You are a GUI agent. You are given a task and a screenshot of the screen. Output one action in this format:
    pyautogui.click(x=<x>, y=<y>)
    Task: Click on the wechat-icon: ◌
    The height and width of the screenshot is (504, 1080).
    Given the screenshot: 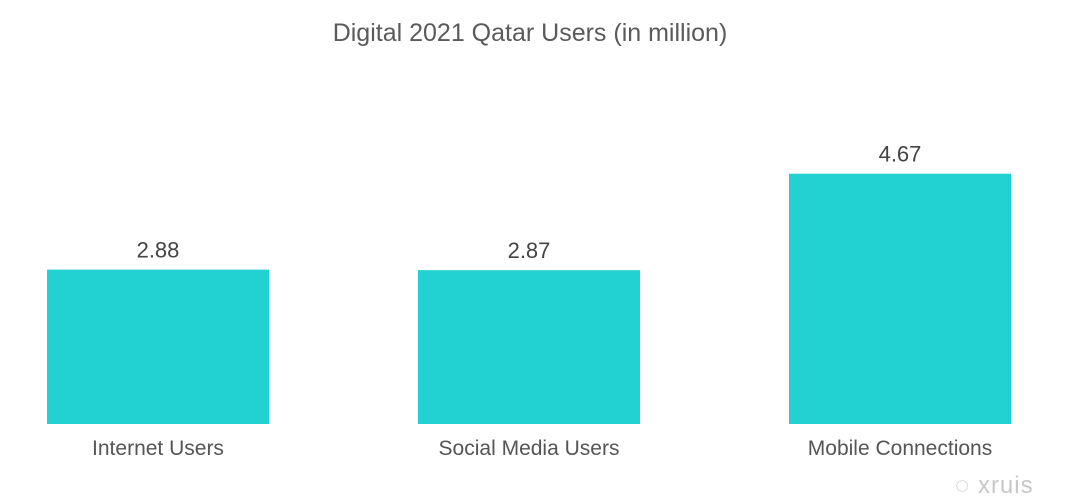 What is the action you would take?
    pyautogui.click(x=963, y=485)
    